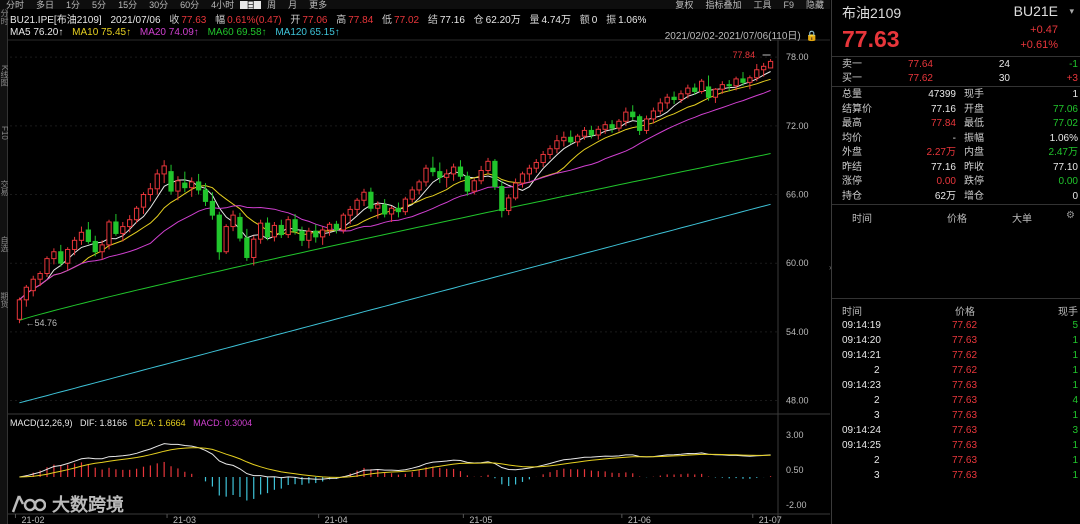 This screenshot has height=524, width=1080. What do you see at coordinates (4, 244) in the screenshot?
I see `left-nav-item: 自选` at bounding box center [4, 244].